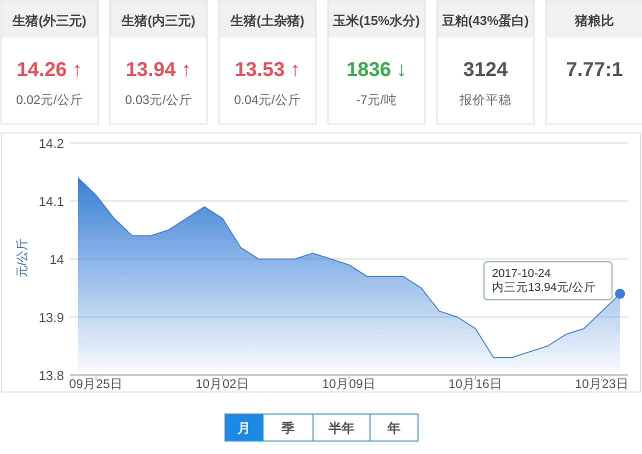 This screenshot has height=454, width=642. What do you see at coordinates (485, 20) in the screenshot?
I see `category-label: 豆粕(43%蛋白)` at bounding box center [485, 20].